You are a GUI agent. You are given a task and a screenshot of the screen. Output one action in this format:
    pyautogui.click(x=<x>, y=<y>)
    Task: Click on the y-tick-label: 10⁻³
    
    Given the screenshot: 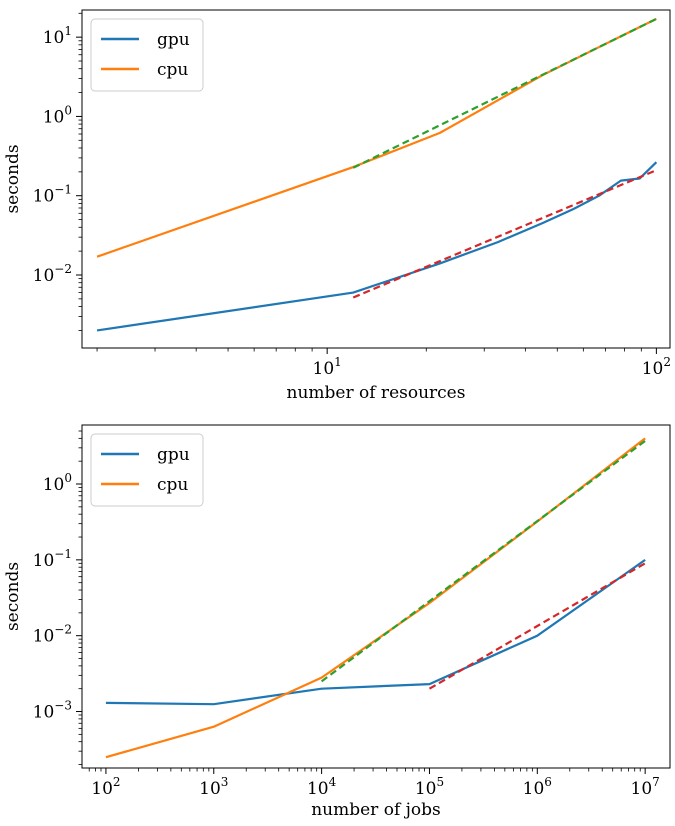 What is the action you would take?
    pyautogui.click(x=52, y=711)
    